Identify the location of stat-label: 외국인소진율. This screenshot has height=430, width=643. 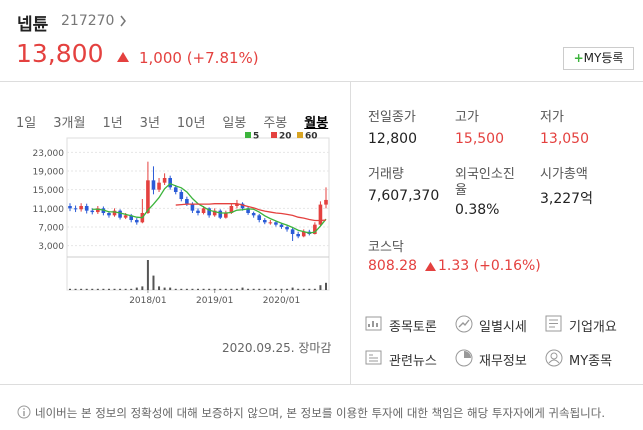
(485, 182).